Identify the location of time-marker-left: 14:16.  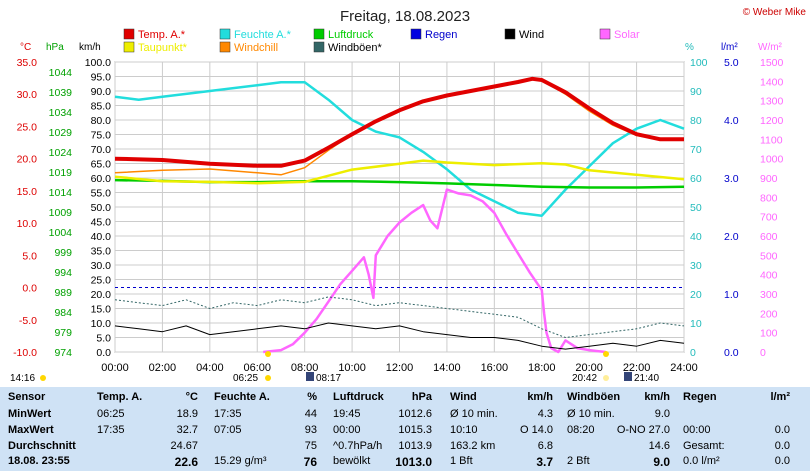
(22, 378).